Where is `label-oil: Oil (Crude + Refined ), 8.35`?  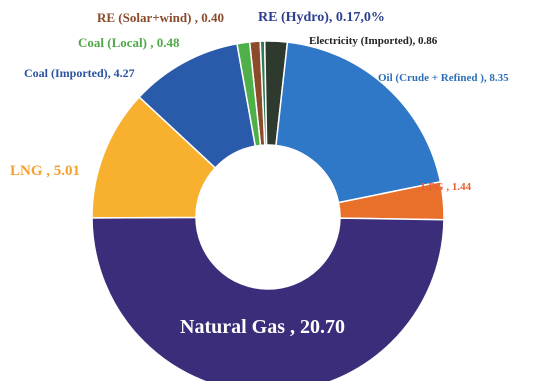 label-oil: Oil (Crude + Refined ), 8.35 is located at coordinates (443, 78).